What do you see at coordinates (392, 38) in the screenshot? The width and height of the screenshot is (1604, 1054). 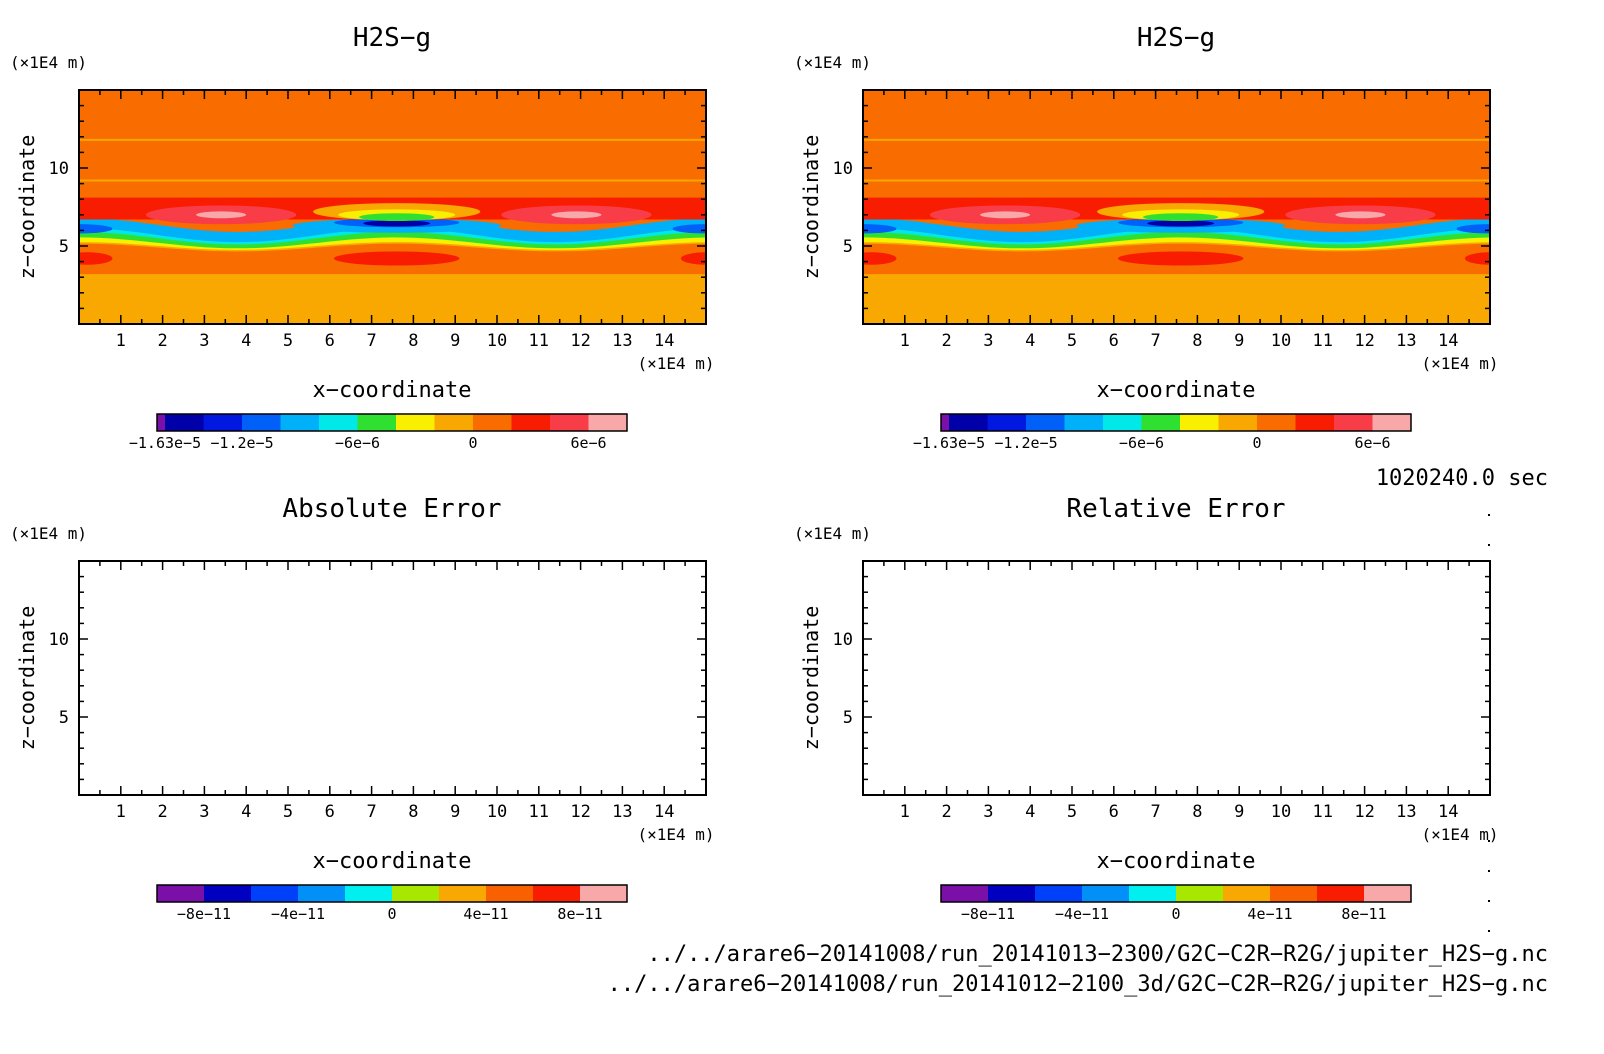 I see `chart-title: H2S−g` at bounding box center [392, 38].